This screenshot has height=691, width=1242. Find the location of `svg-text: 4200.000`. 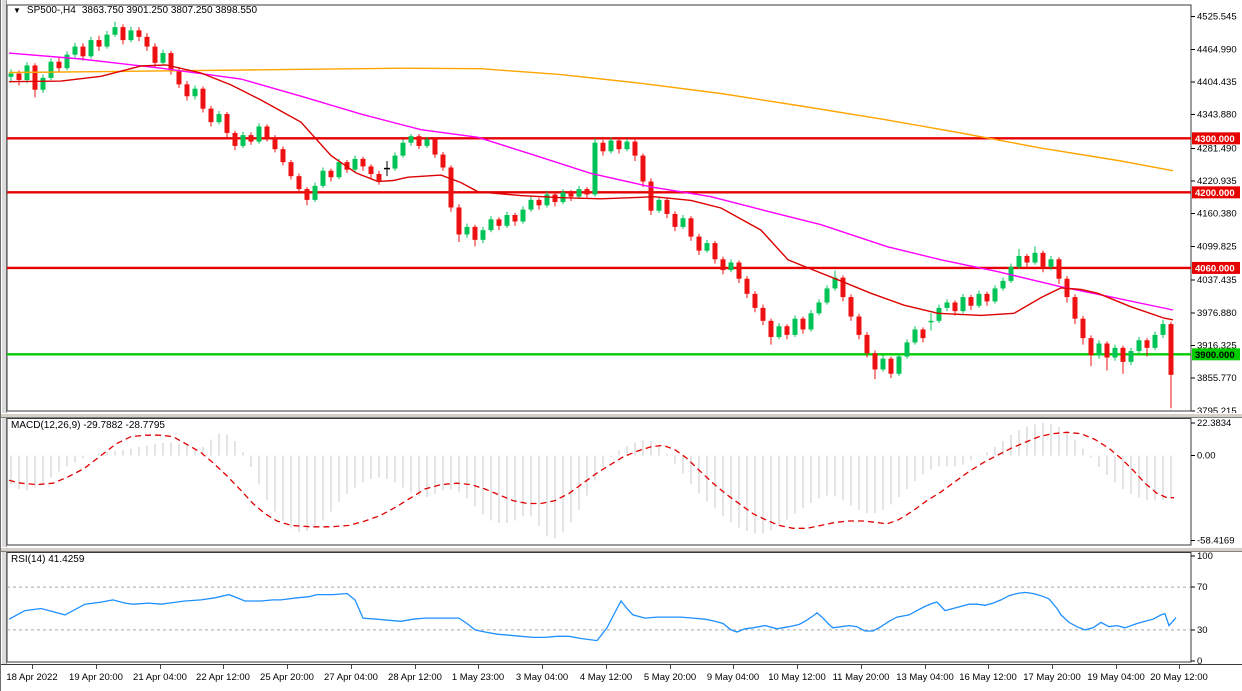

svg-text: 4200.000 is located at coordinates (1215, 193).